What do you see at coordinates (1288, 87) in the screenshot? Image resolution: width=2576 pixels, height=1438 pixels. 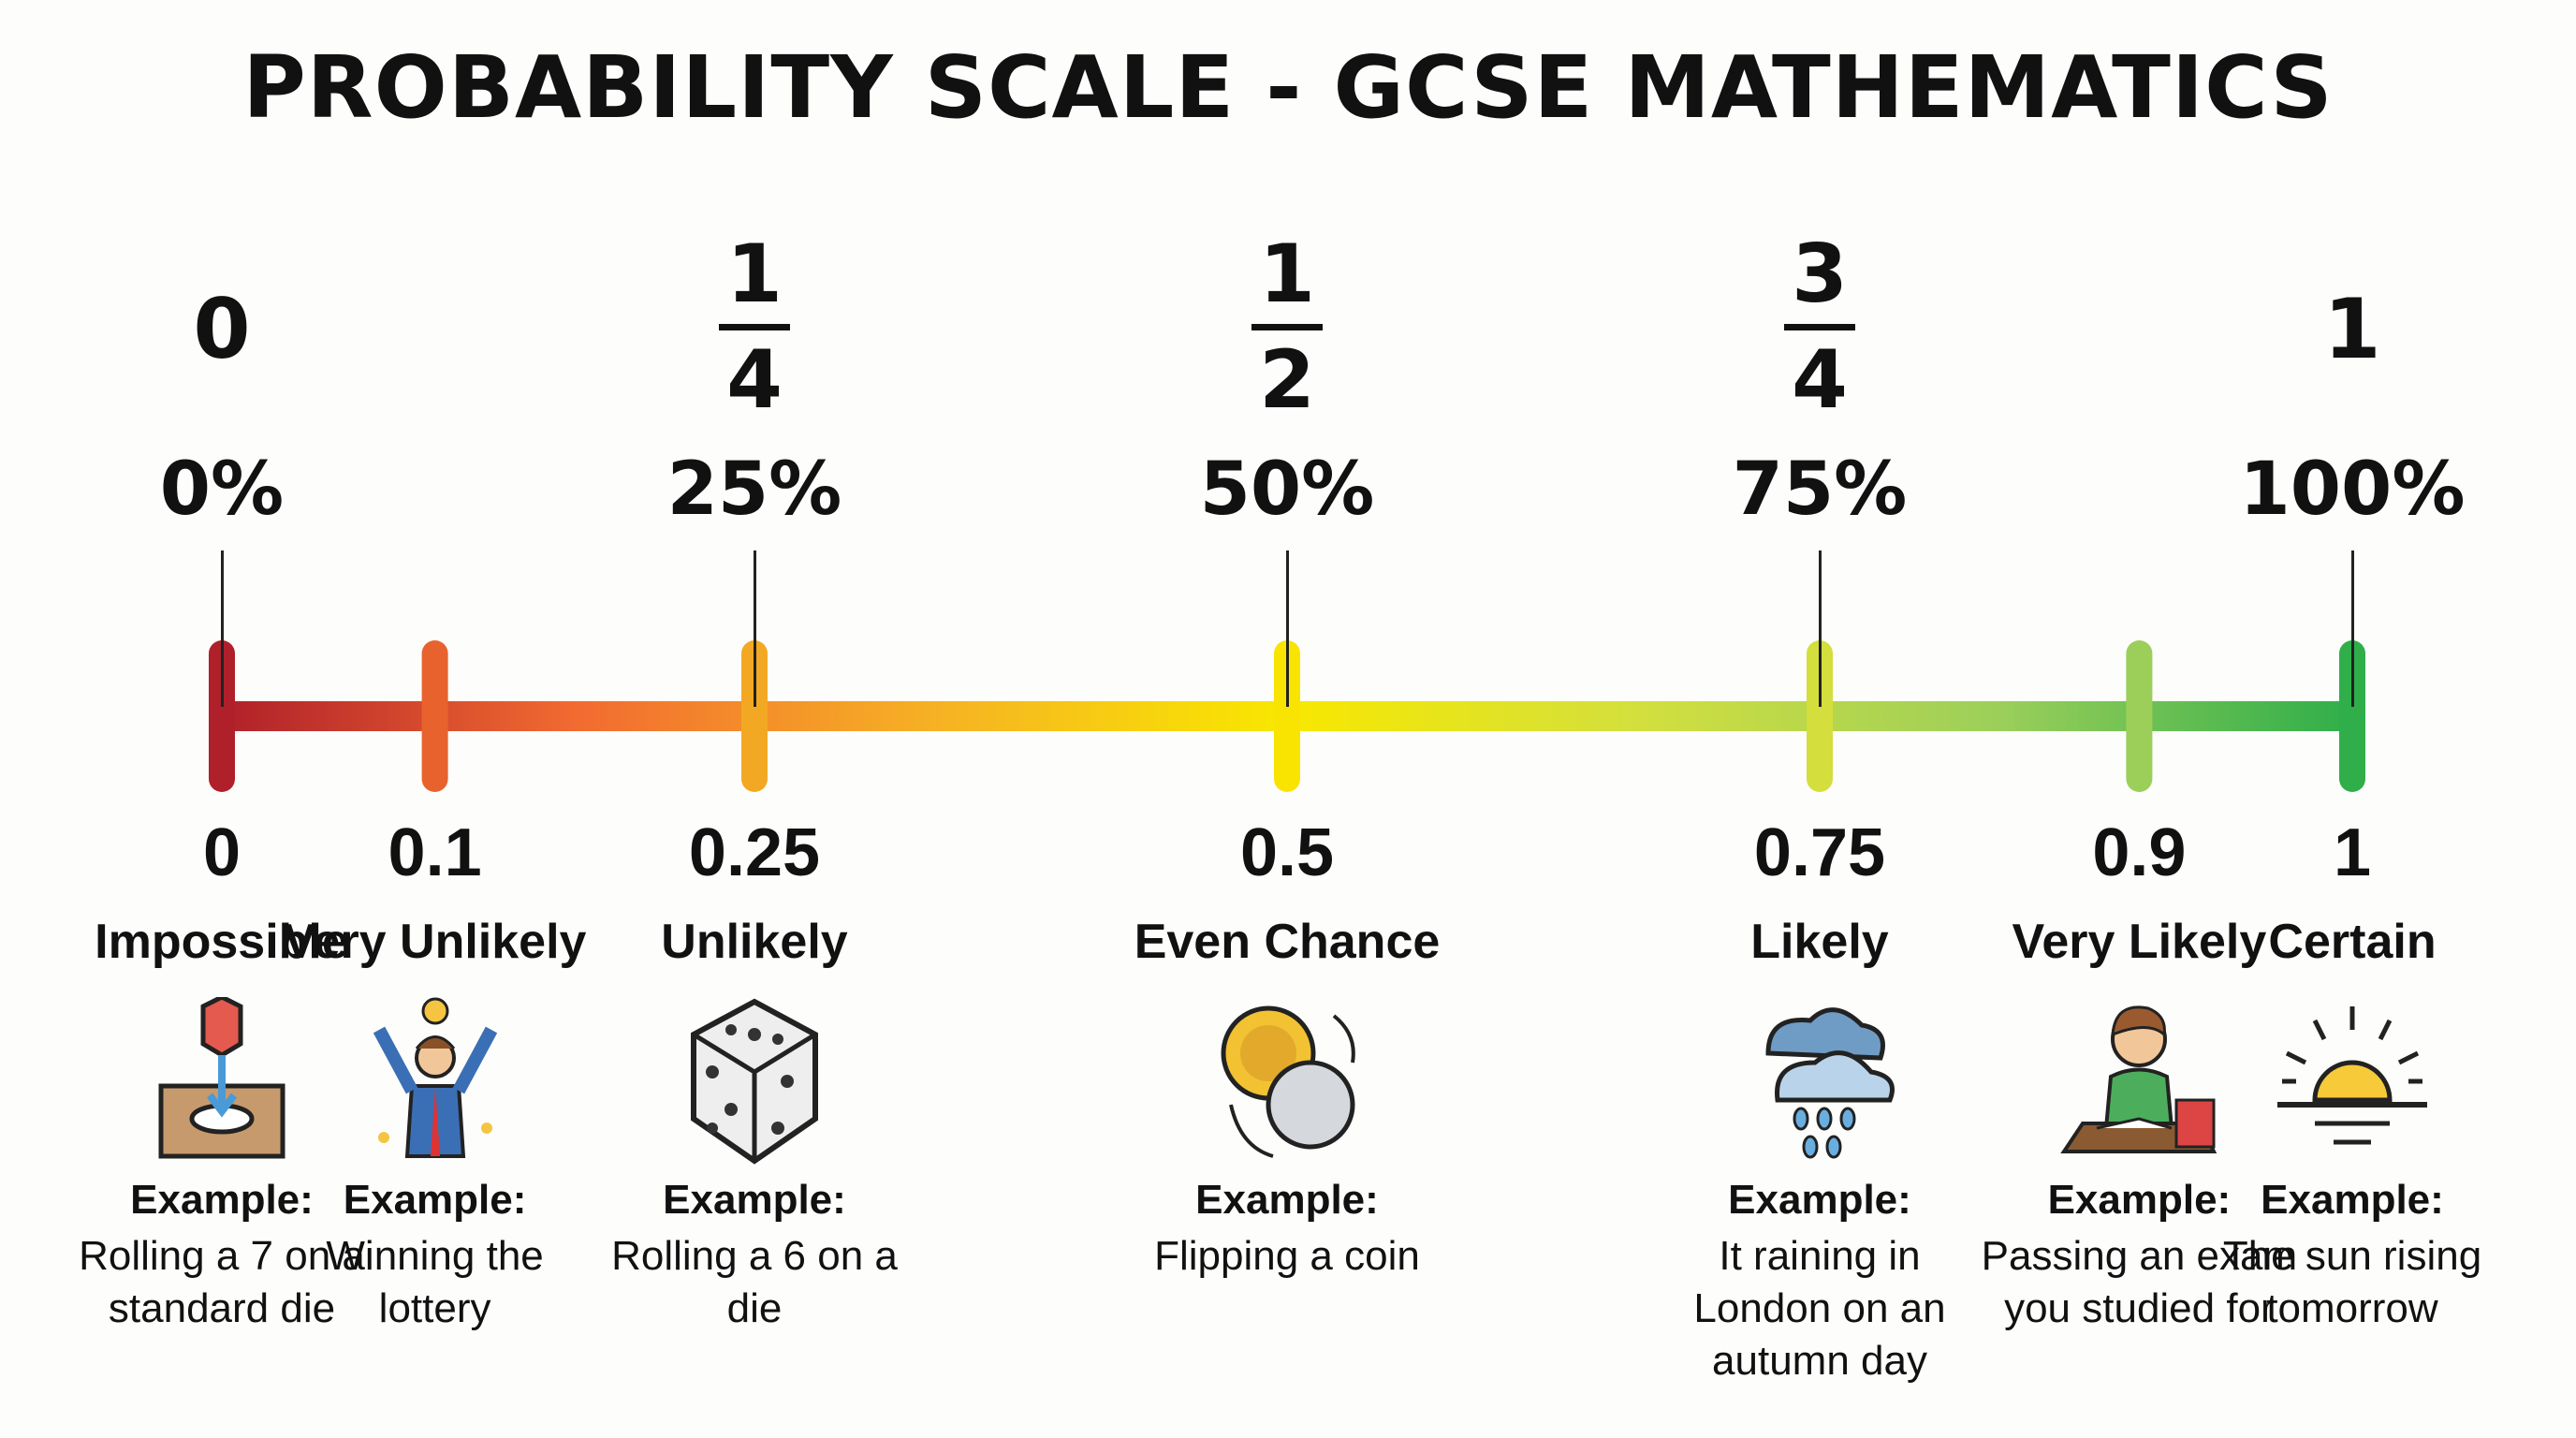 I see `page-title: PROBABILITY SCALE - GCSE MATHEMATICS` at bounding box center [1288, 87].